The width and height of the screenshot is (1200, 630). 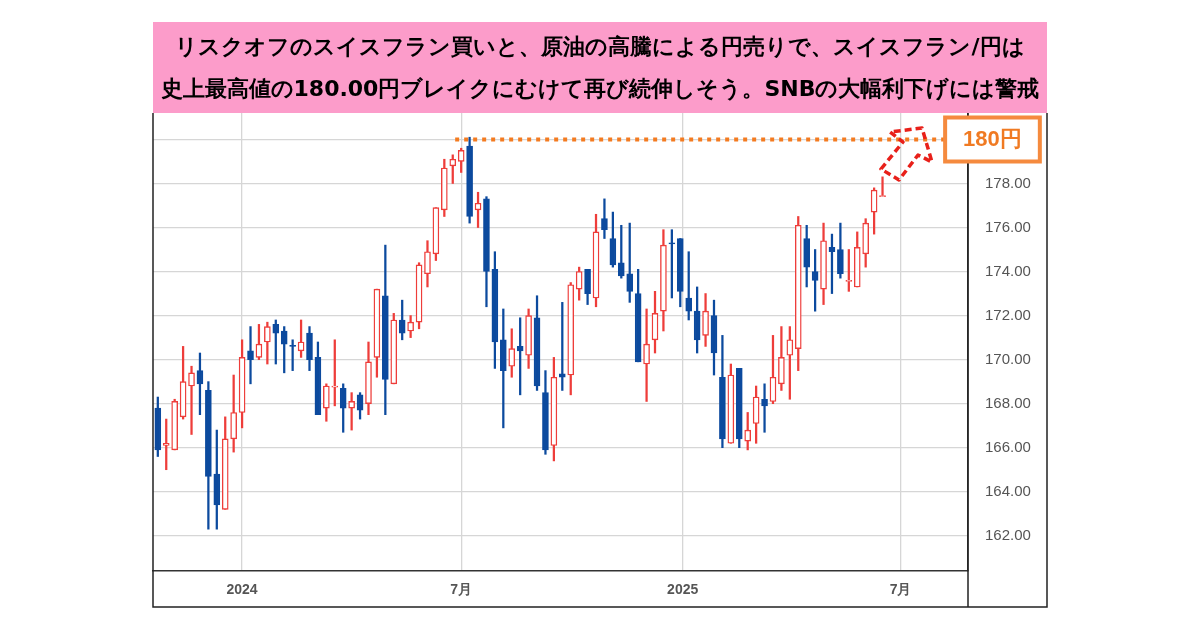 What do you see at coordinates (1008, 534) in the screenshot?
I see `y-tick-label: 162.00` at bounding box center [1008, 534].